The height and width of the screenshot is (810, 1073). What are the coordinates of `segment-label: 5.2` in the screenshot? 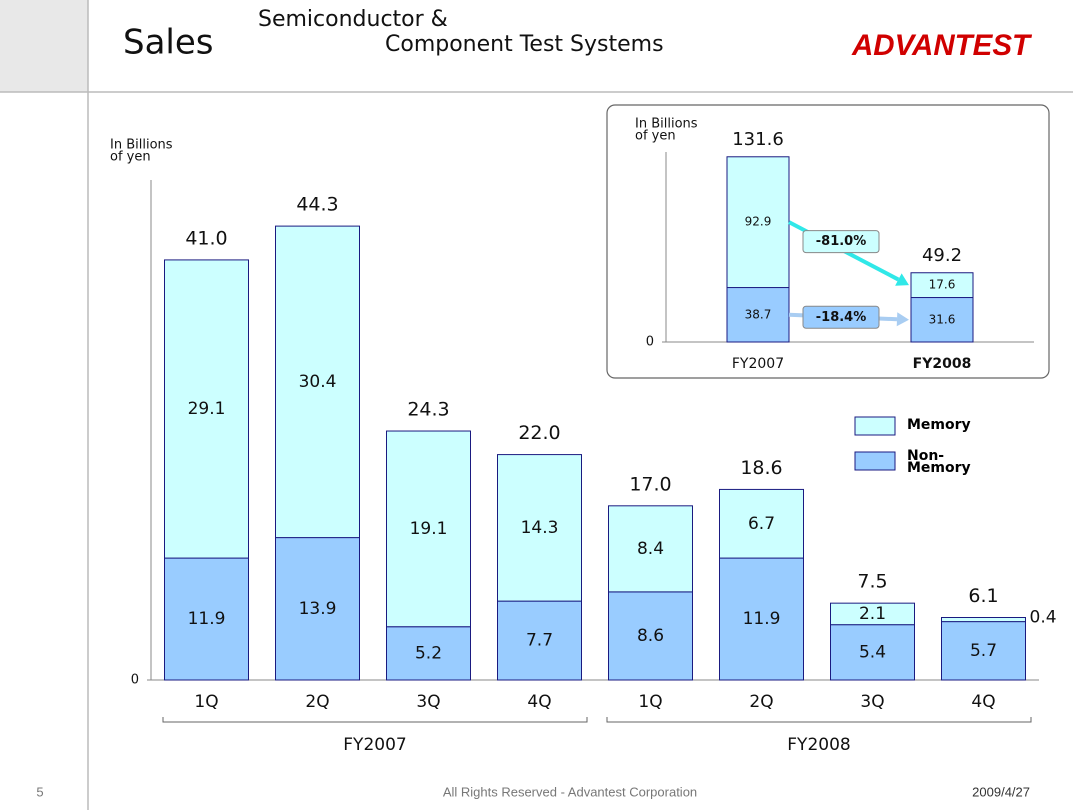 It's located at (428, 653).